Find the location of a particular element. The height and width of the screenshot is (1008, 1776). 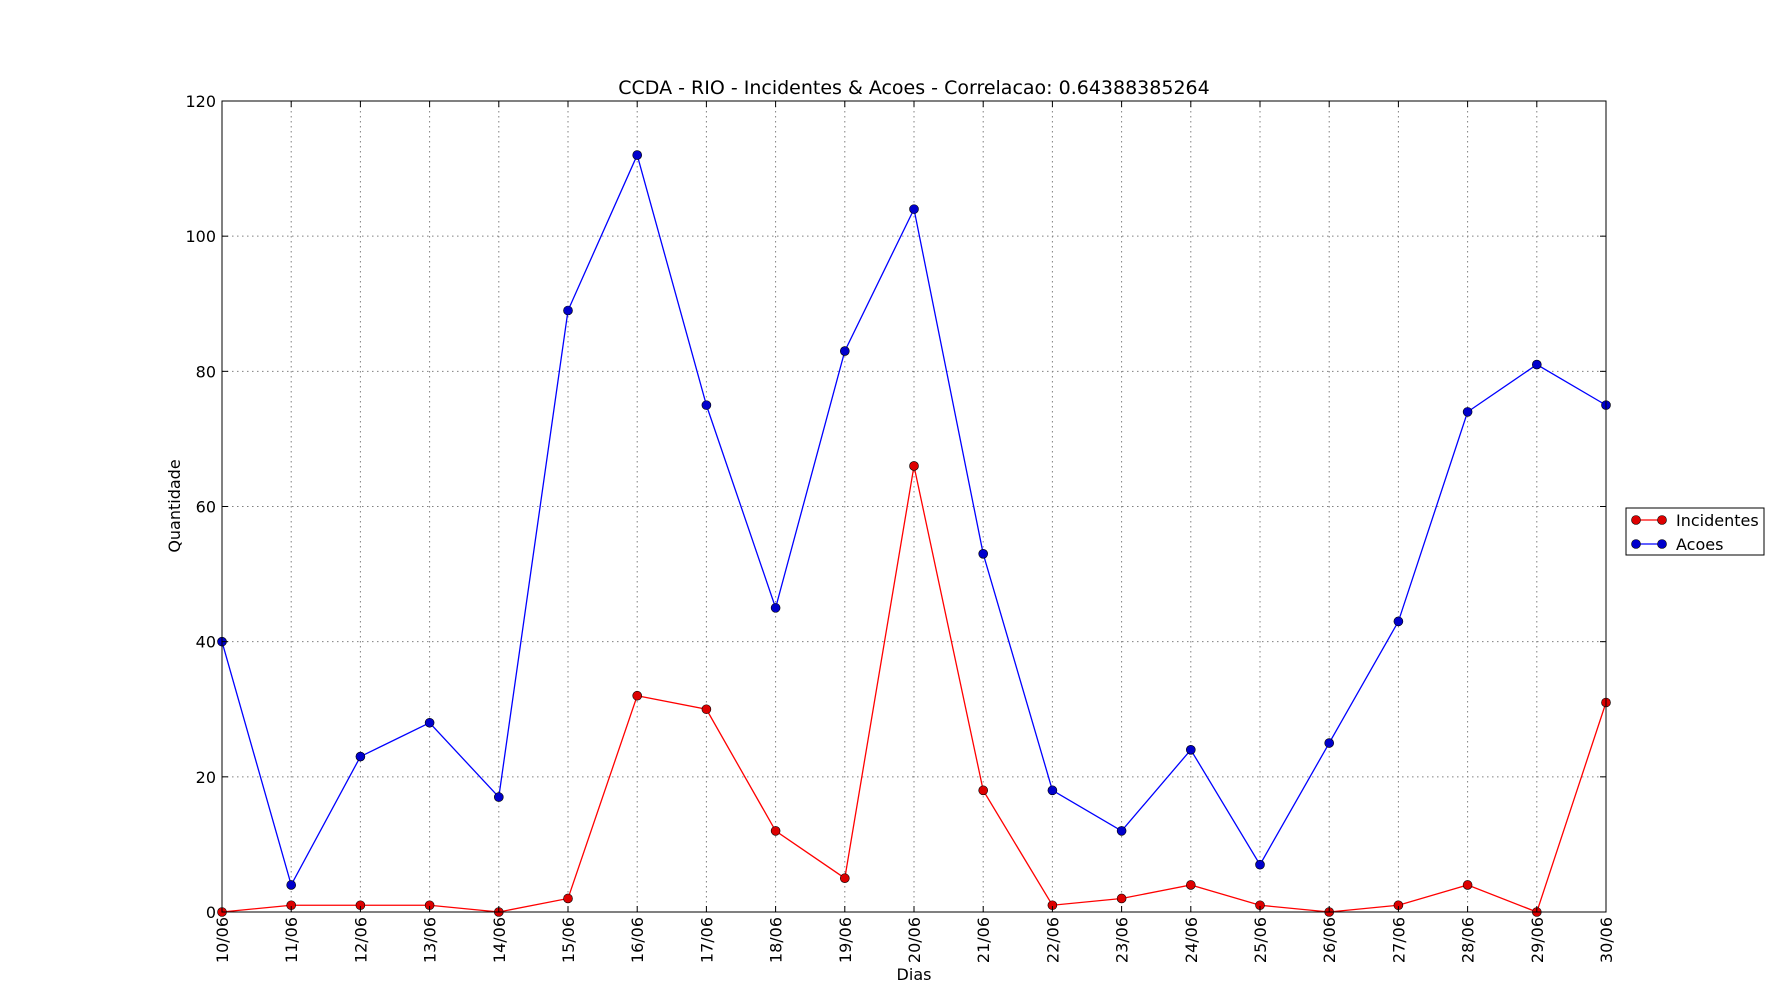

legend-label: Incidentes is located at coordinates (1717, 520).